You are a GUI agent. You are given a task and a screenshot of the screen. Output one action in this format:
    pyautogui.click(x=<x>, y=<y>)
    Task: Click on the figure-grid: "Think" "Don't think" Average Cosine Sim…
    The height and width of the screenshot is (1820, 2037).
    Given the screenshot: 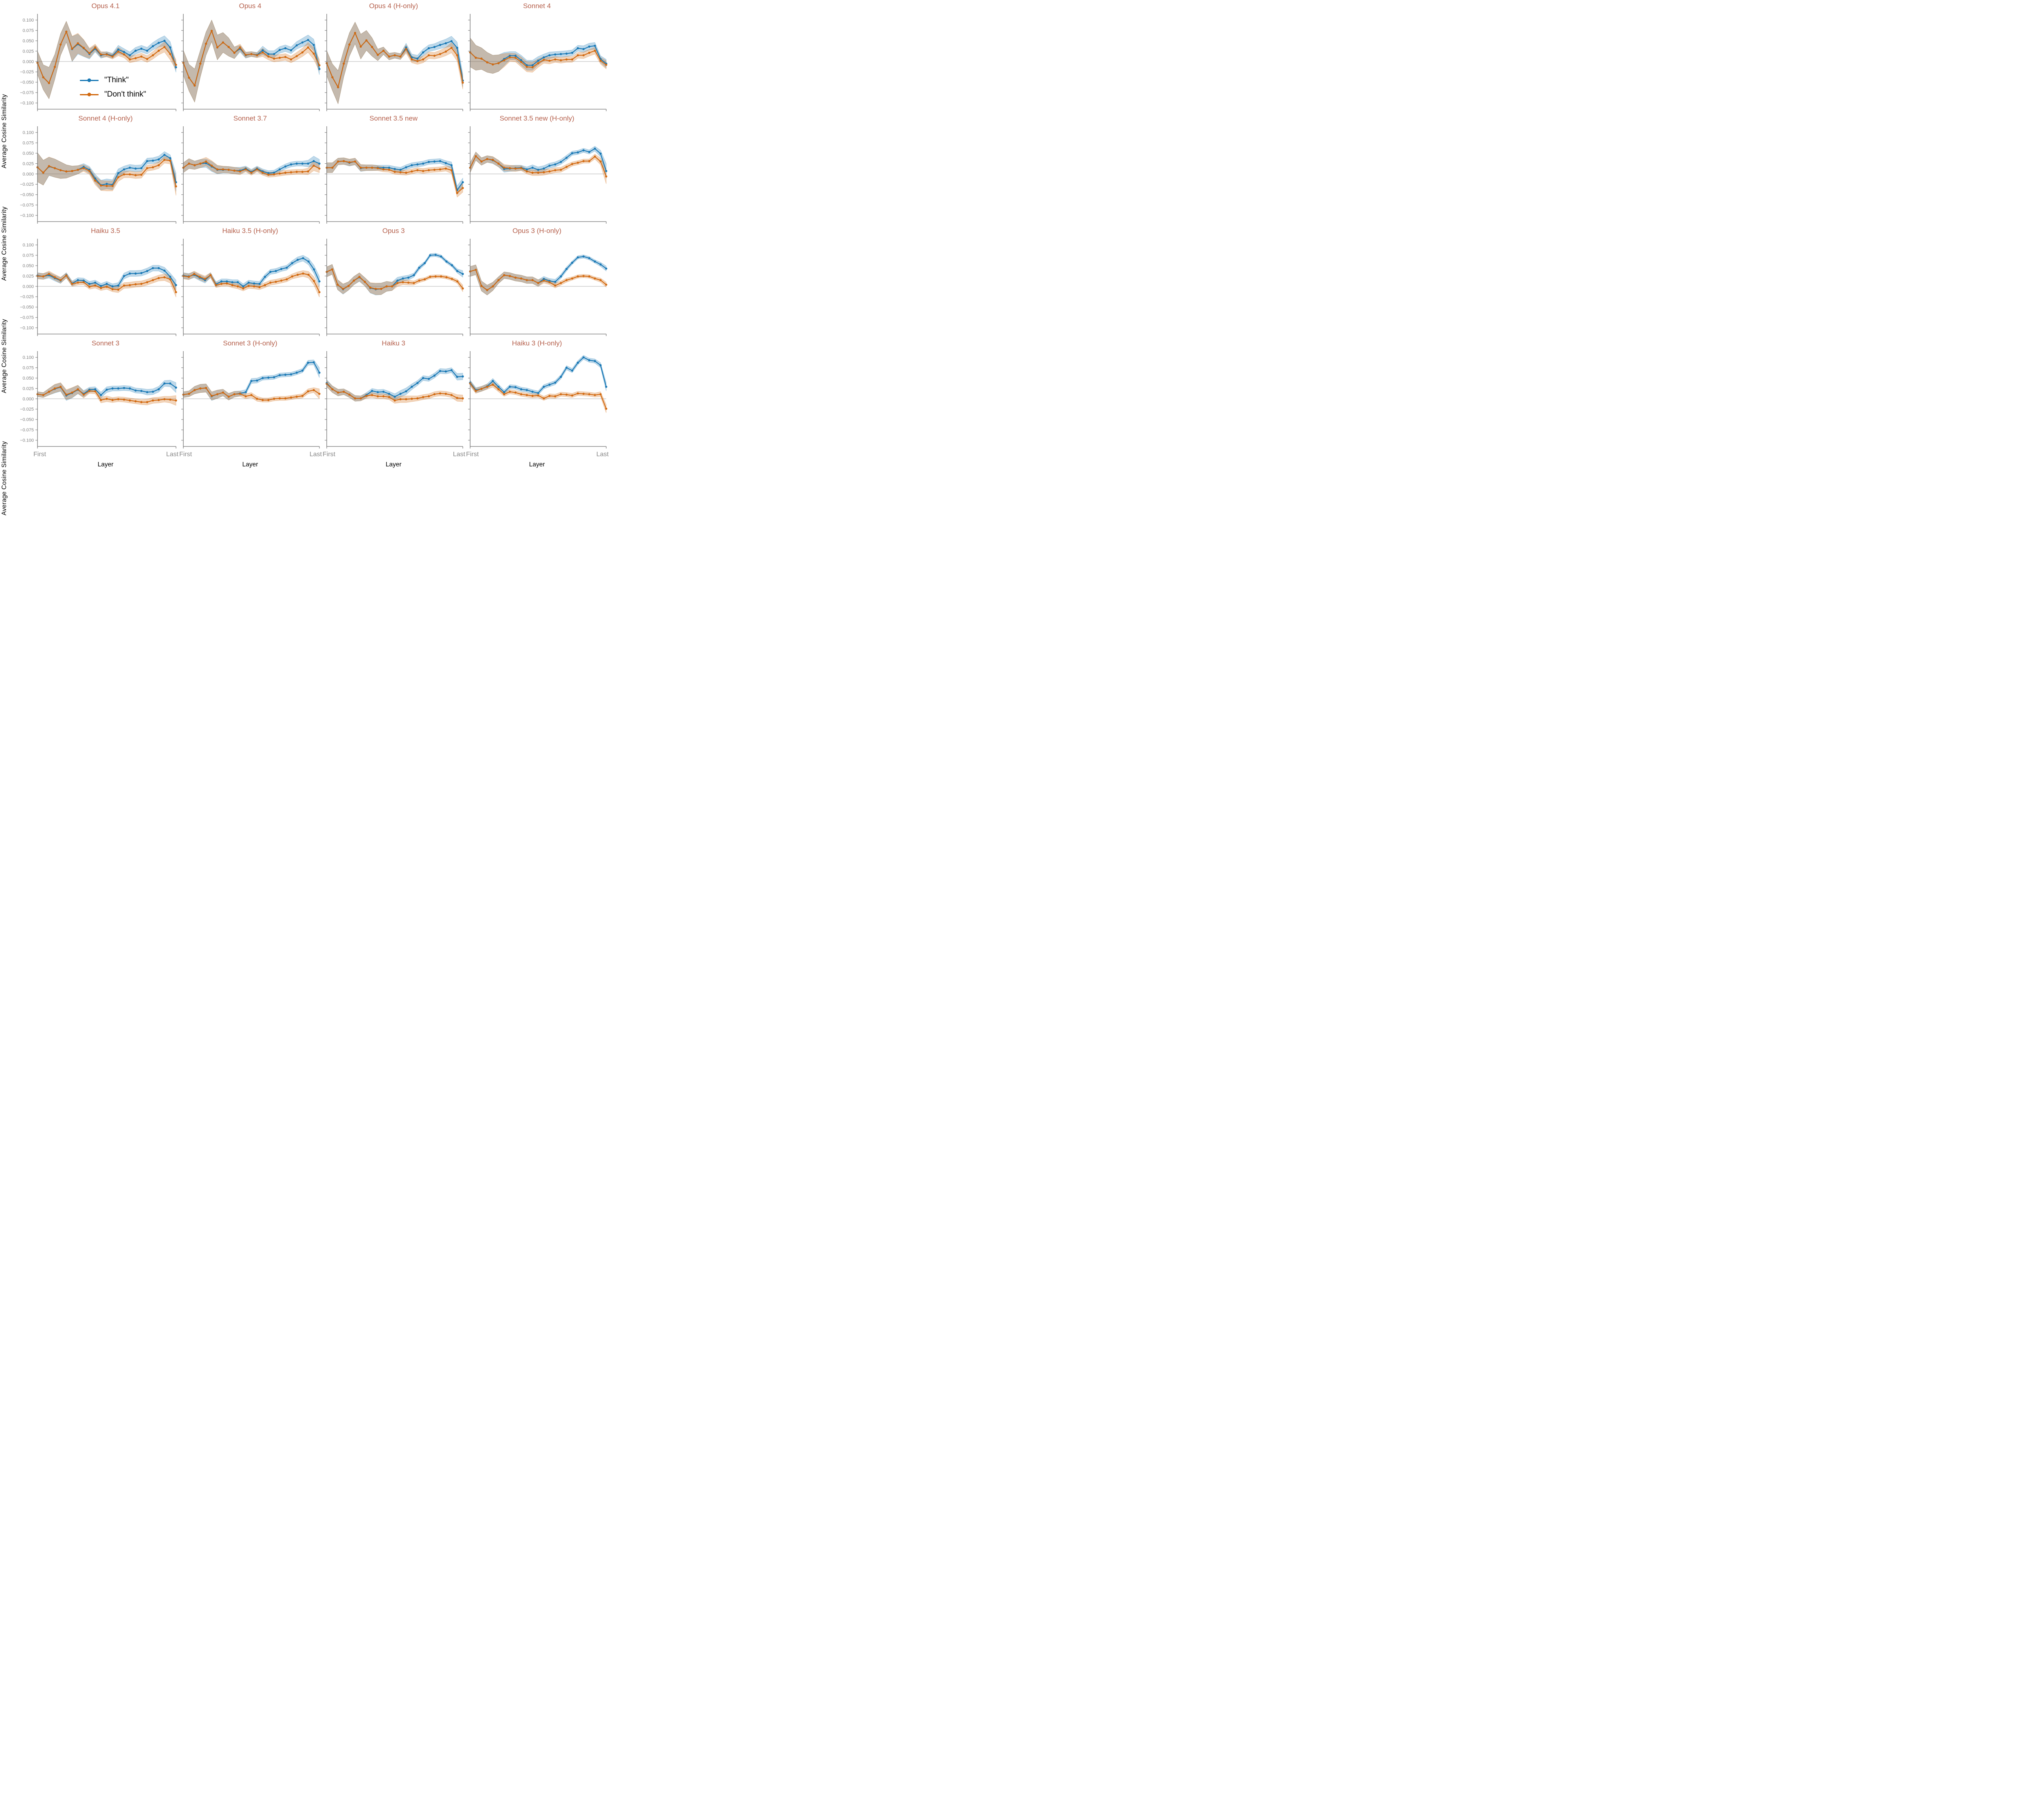 What is the action you would take?
    pyautogui.click(x=305, y=257)
    